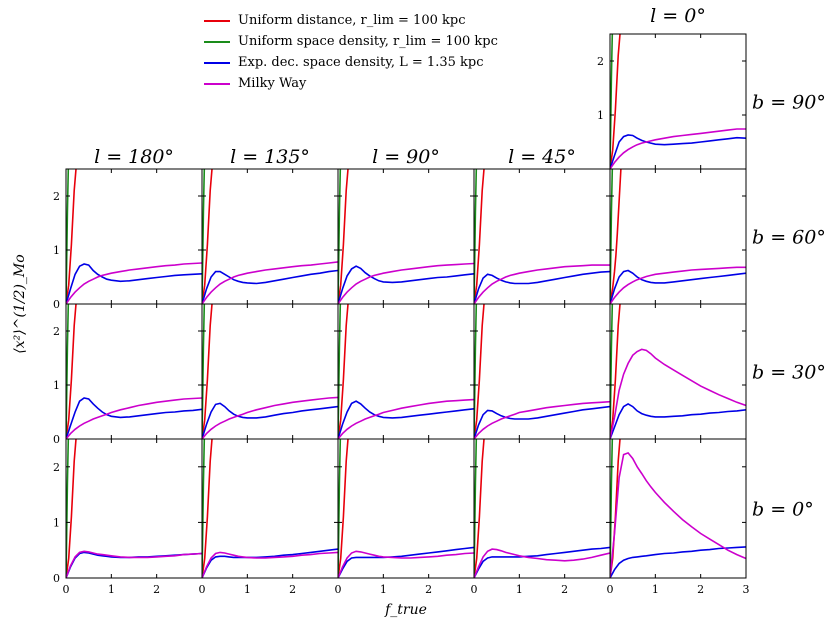 The height and width of the screenshot is (629, 830). I want to click on series-exp-dec-space-density-r2-c4, so click(678, 420).